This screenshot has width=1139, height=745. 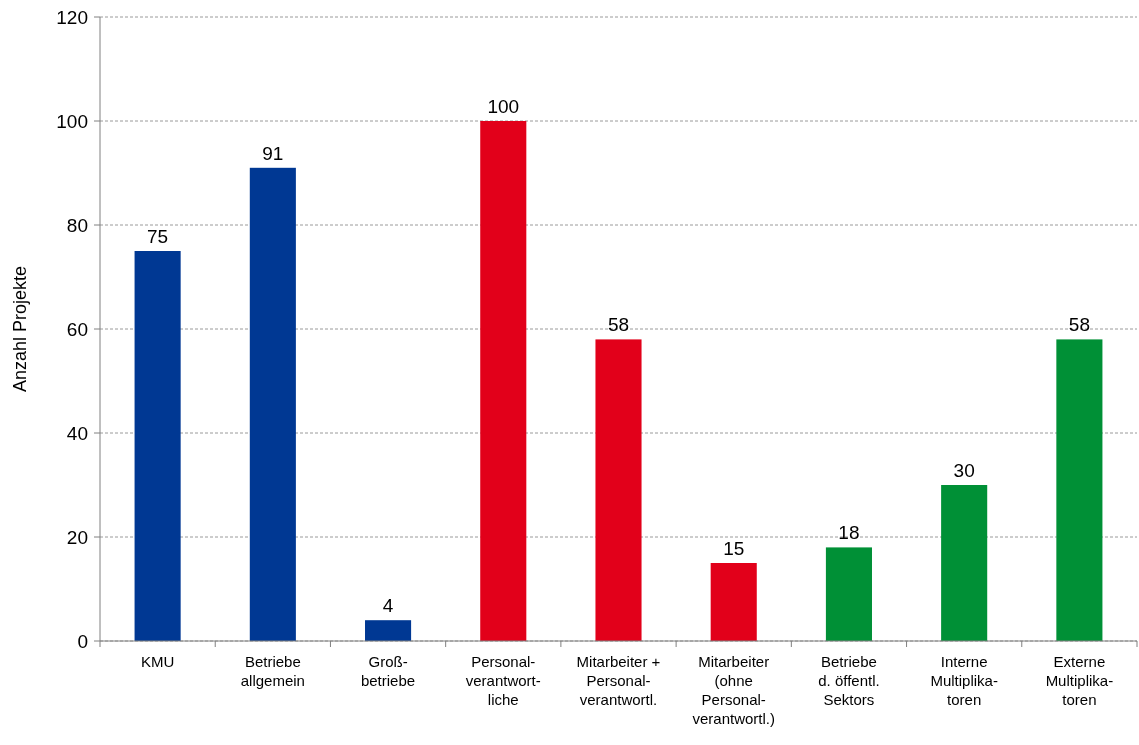 I want to click on y-tick-label: 100, so click(x=72, y=121).